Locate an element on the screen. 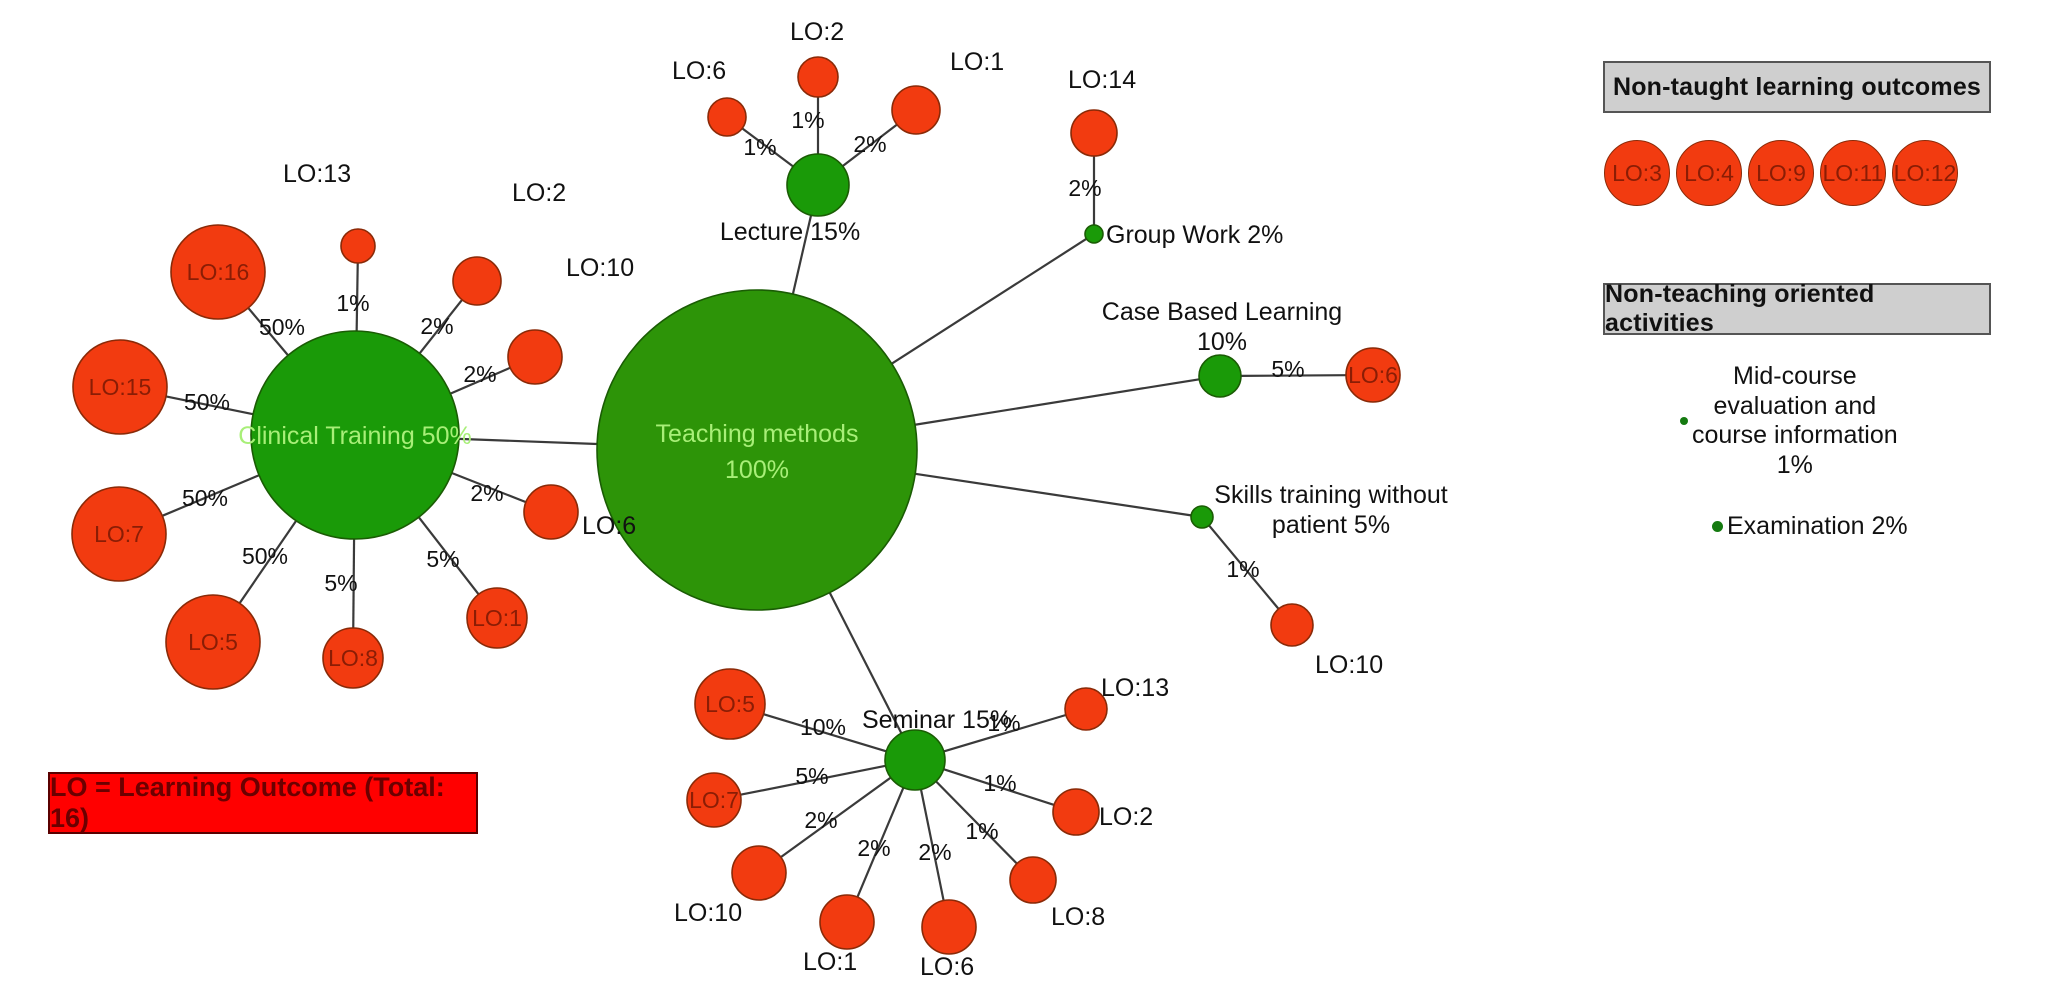  node-ct-lo10 is located at coordinates (535, 357).